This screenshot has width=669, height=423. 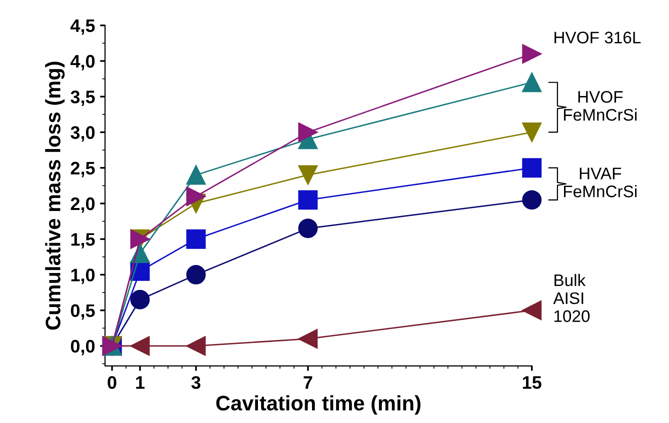 What do you see at coordinates (82, 205) in the screenshot?
I see `y-tick-label: 2,0` at bounding box center [82, 205].